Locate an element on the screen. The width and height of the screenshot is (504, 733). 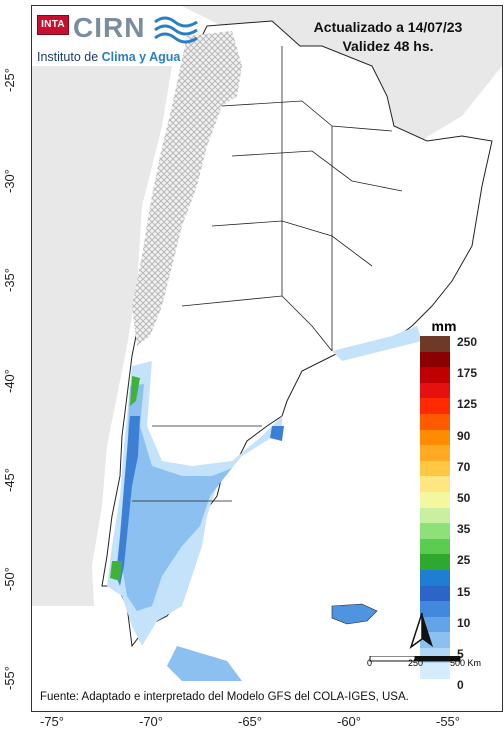
lat-label: -45° is located at coordinates (9, 480).